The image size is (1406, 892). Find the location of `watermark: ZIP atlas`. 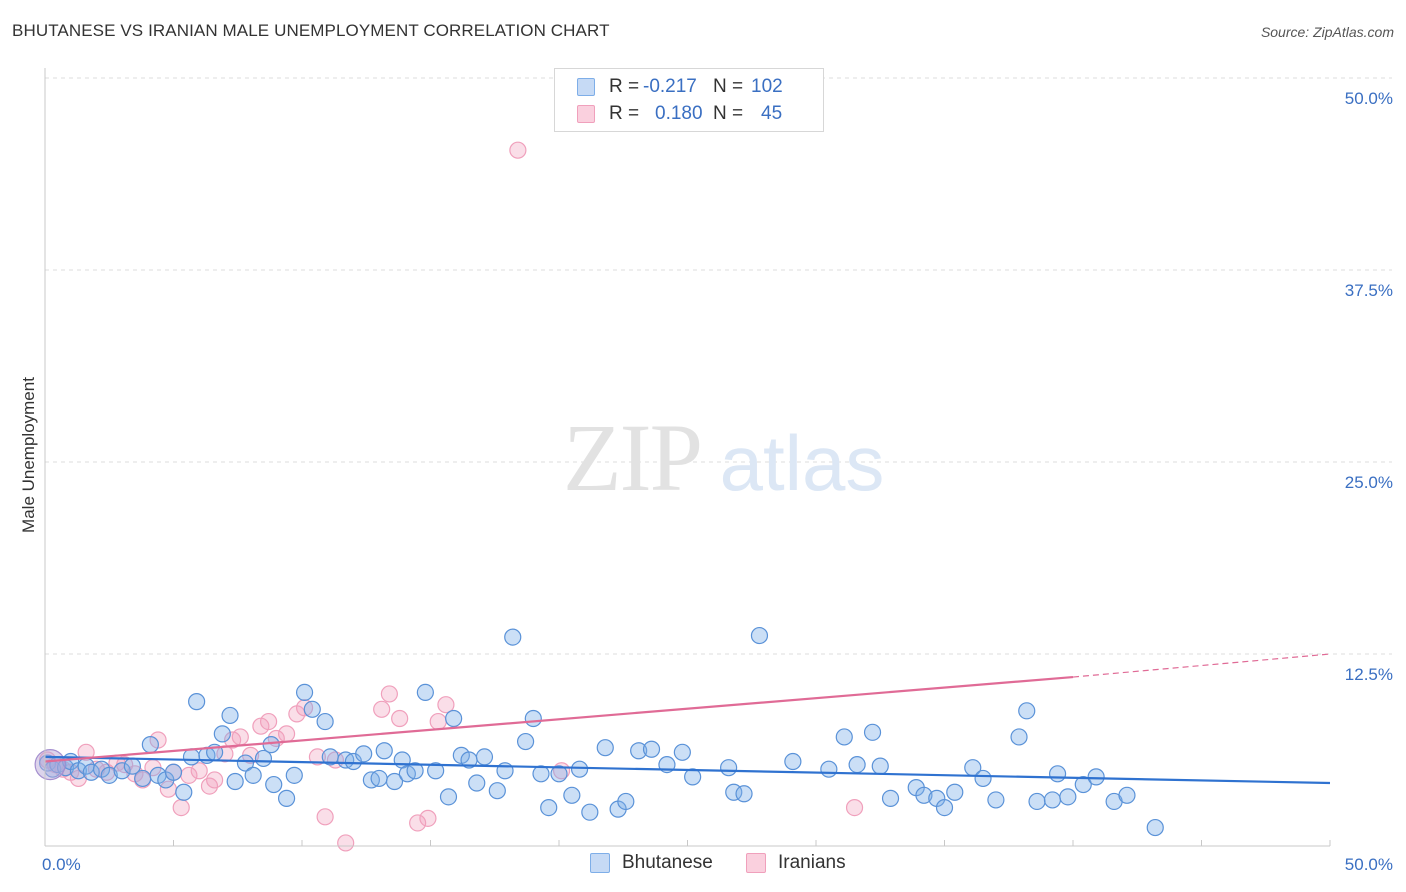

watermark: ZIP atlas is located at coordinates (723, 457).